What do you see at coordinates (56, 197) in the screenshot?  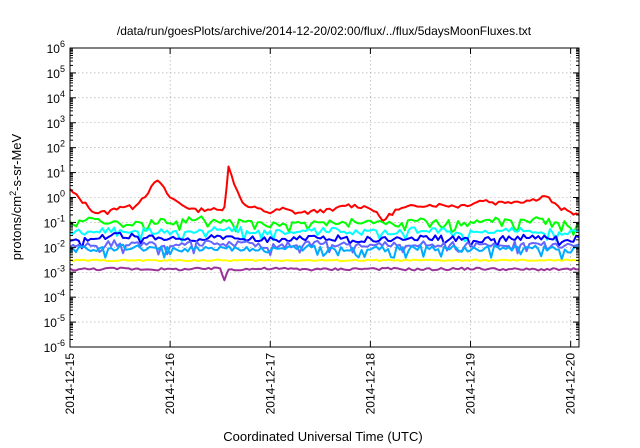 I see `y-tick-label: 10⁰` at bounding box center [56, 197].